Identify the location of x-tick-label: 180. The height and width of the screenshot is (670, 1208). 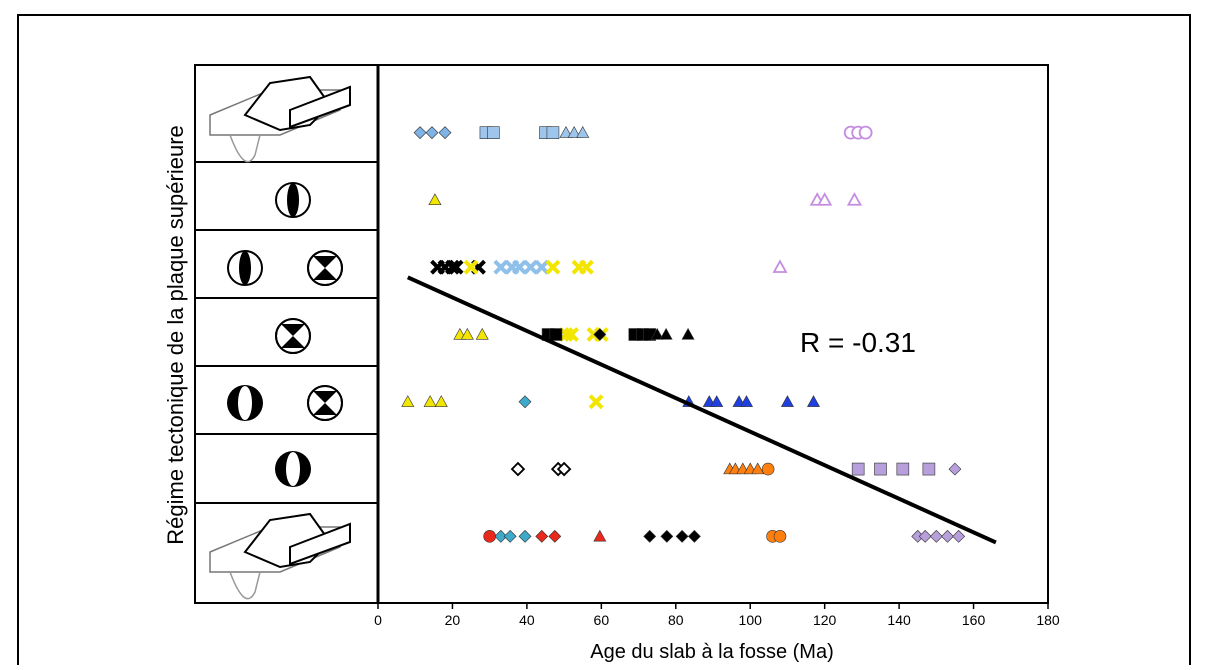
(1048, 620).